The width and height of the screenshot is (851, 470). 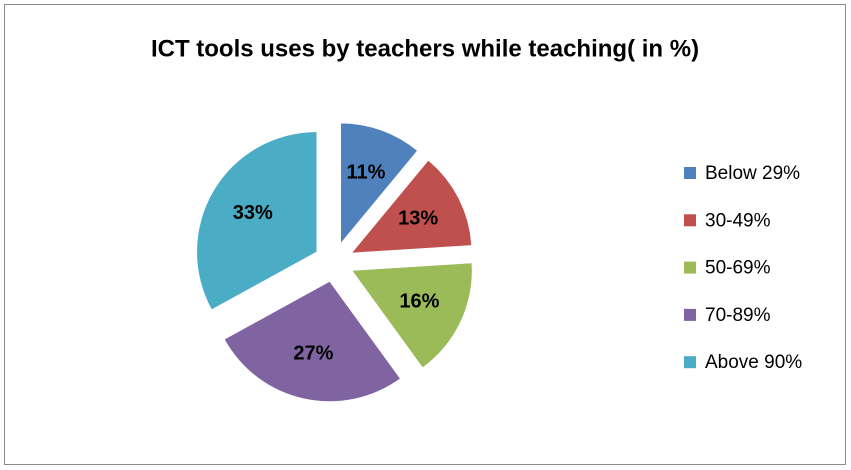 What do you see at coordinates (313, 353) in the screenshot?
I see `data-label: 27%` at bounding box center [313, 353].